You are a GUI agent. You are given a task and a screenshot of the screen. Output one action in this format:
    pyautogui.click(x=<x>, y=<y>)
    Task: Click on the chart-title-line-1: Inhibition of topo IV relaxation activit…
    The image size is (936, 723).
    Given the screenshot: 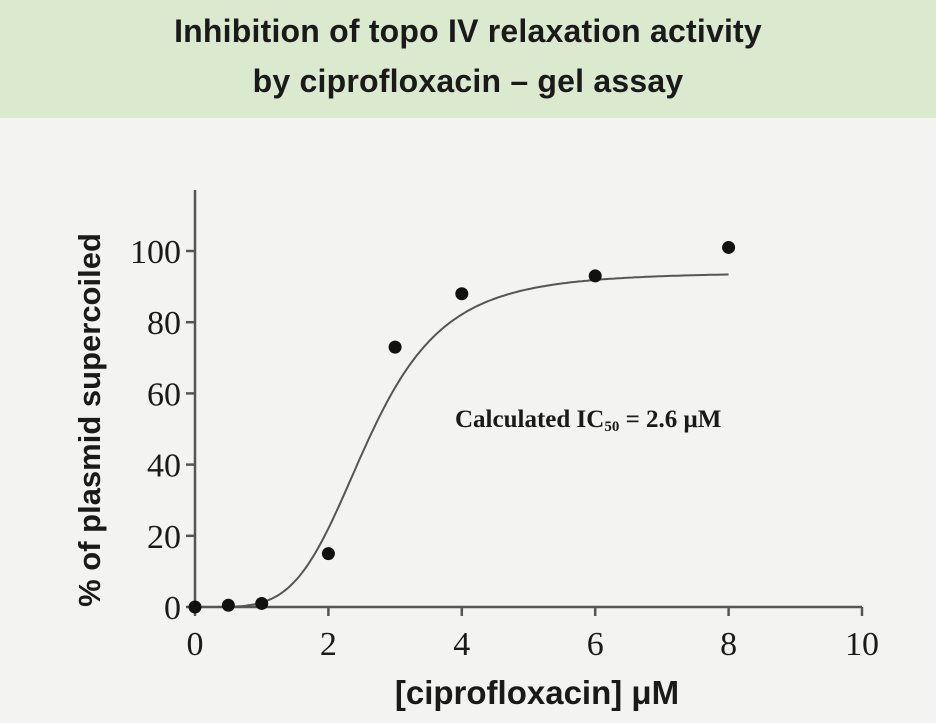 What is the action you would take?
    pyautogui.click(x=468, y=31)
    